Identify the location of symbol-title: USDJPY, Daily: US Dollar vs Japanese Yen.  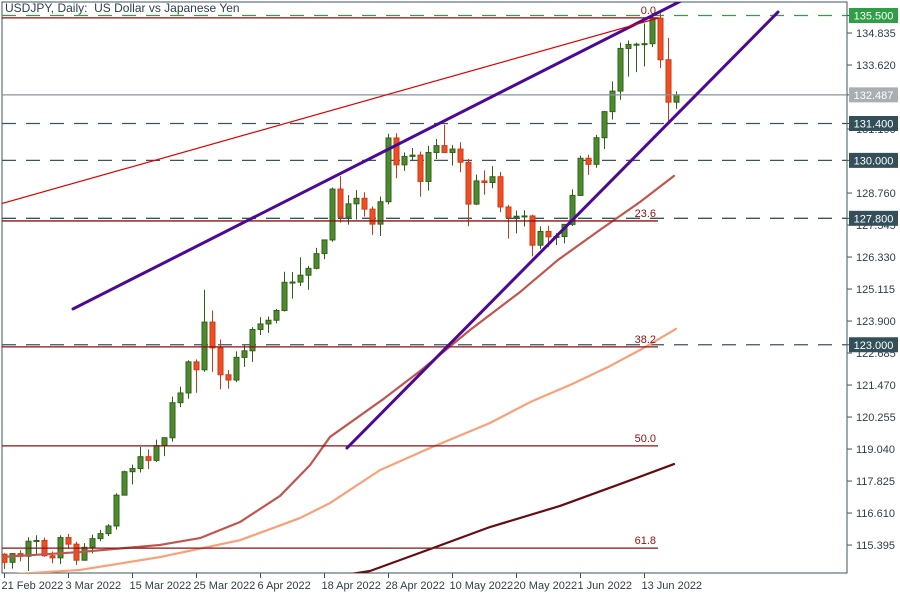
(122, 8).